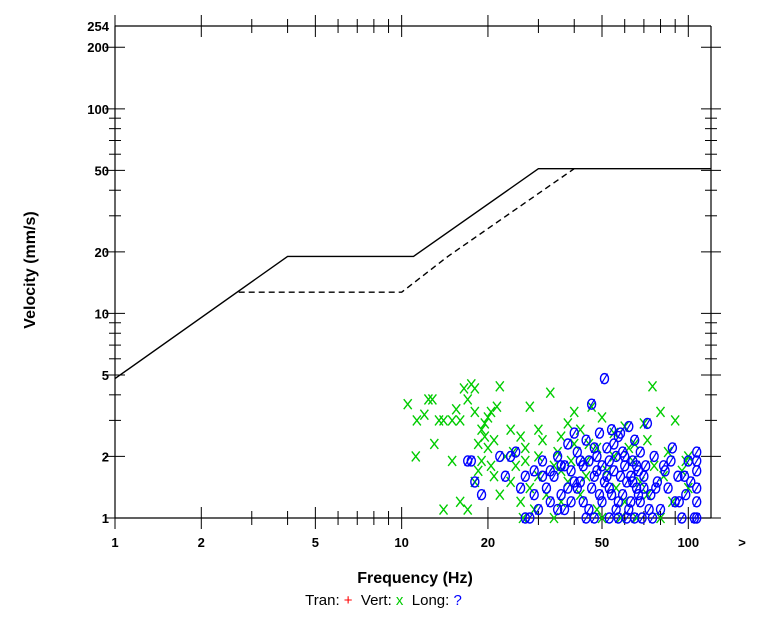 The width and height of the screenshot is (767, 624). What do you see at coordinates (688, 542) in the screenshot?
I see `x-tick-label: 100` at bounding box center [688, 542].